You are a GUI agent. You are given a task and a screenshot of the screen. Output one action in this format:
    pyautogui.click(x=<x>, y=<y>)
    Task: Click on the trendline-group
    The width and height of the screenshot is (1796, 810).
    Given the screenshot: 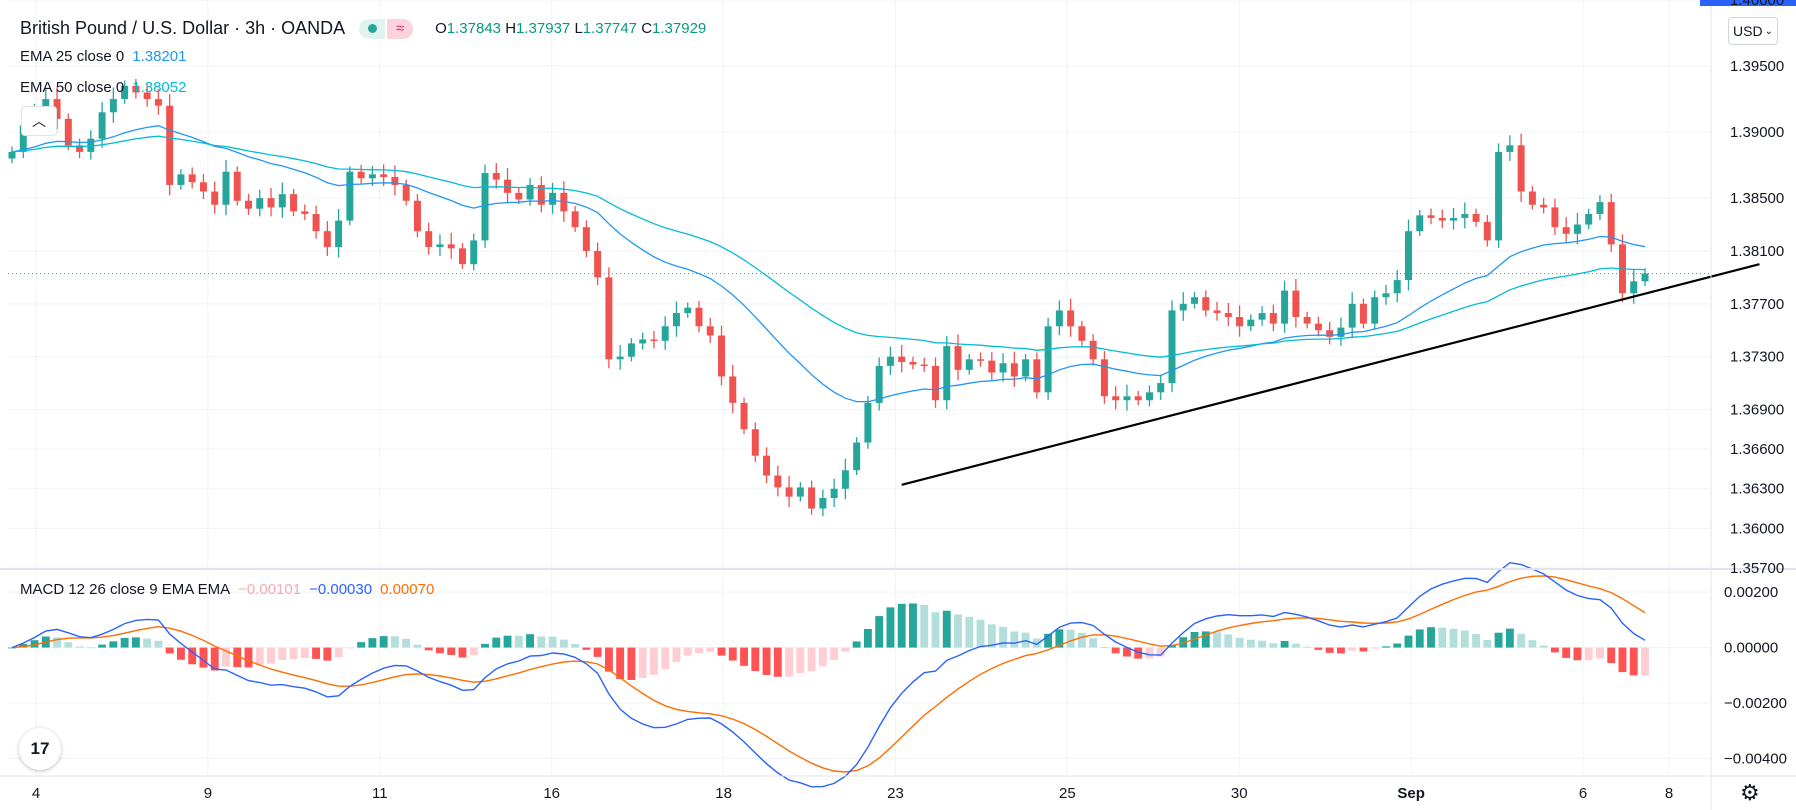 What is the action you would take?
    pyautogui.click(x=1330, y=374)
    